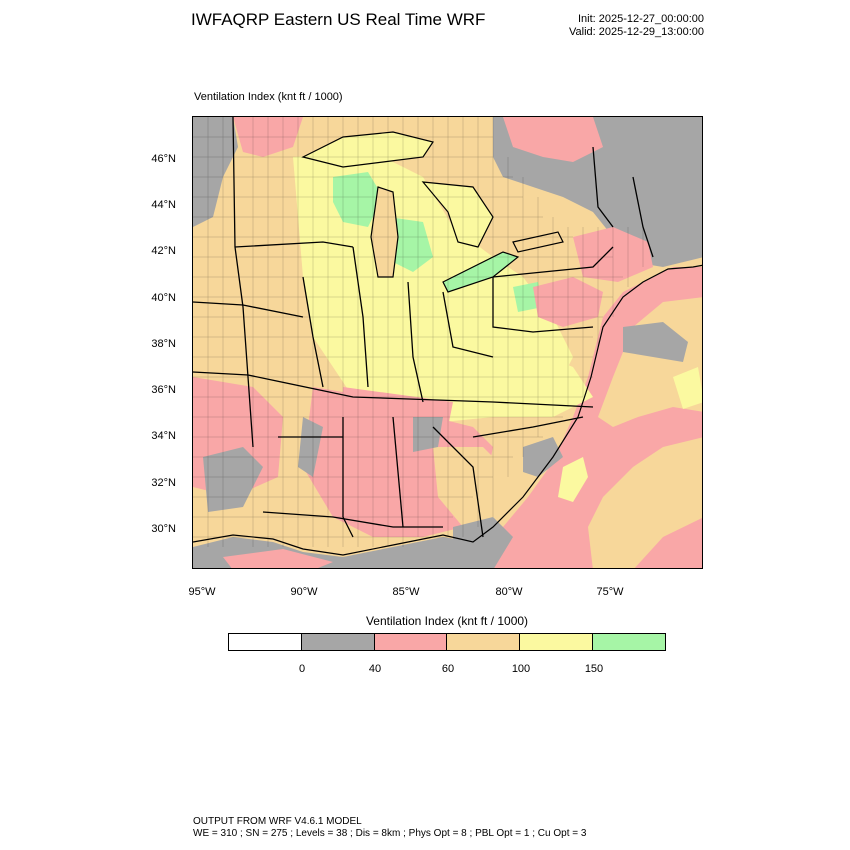 The width and height of the screenshot is (850, 850). Describe the element at coordinates (655, 342) in the screenshot. I see `ocean-gray-patch` at that location.